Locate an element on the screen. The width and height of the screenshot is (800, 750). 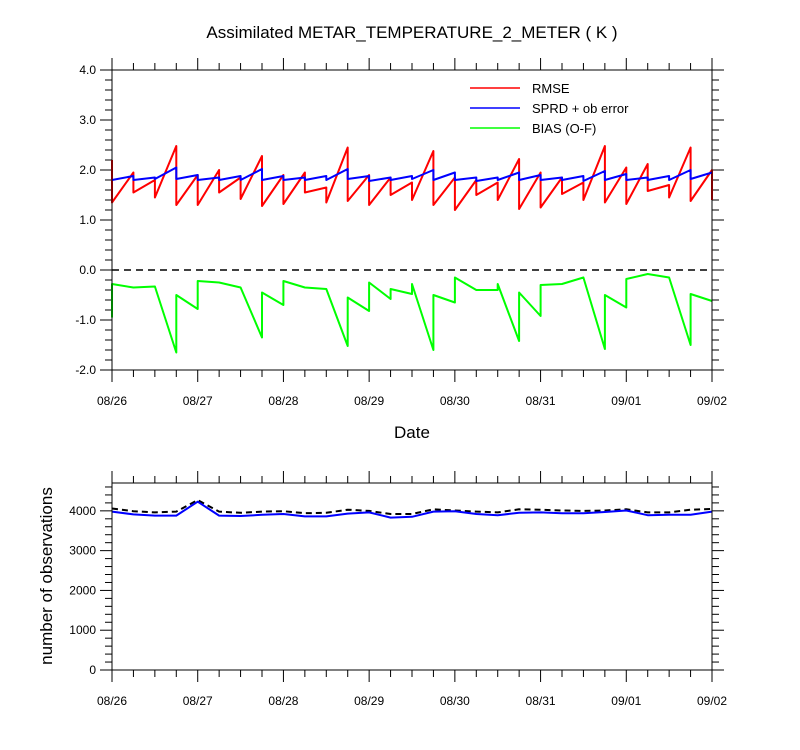
y-tick-label: 2000 is located at coordinates (82, 590).